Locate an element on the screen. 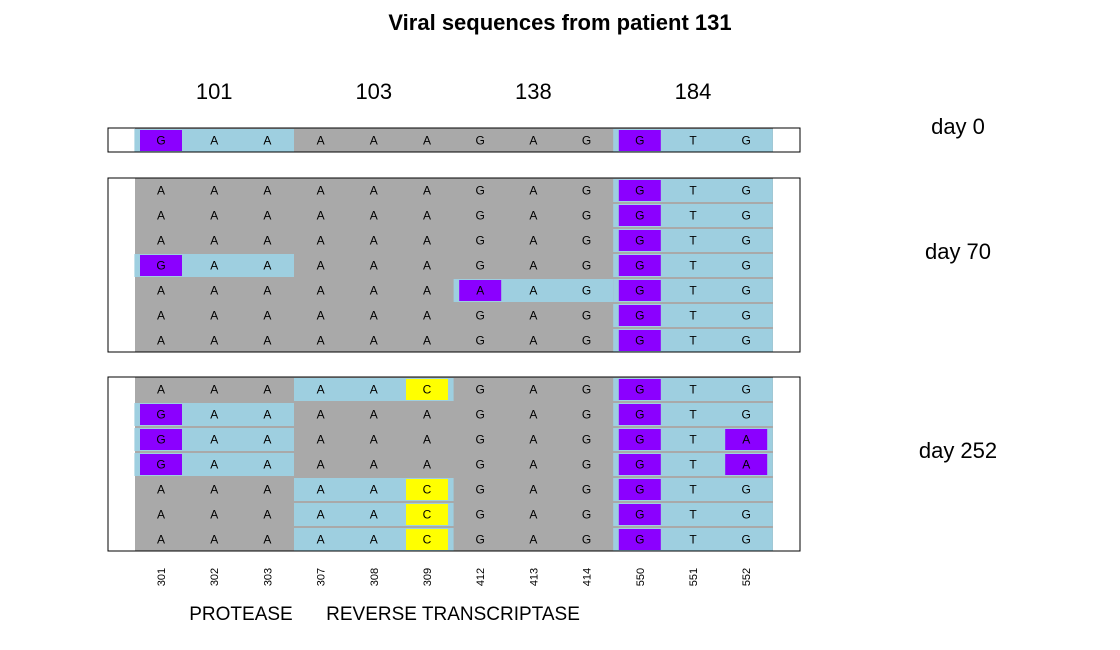 Image resolution: width=1120 pixels, height=650 pixels. region-label-reverse-transcriptase: REVERSE TRANSCRIPTASE is located at coordinates (453, 614).